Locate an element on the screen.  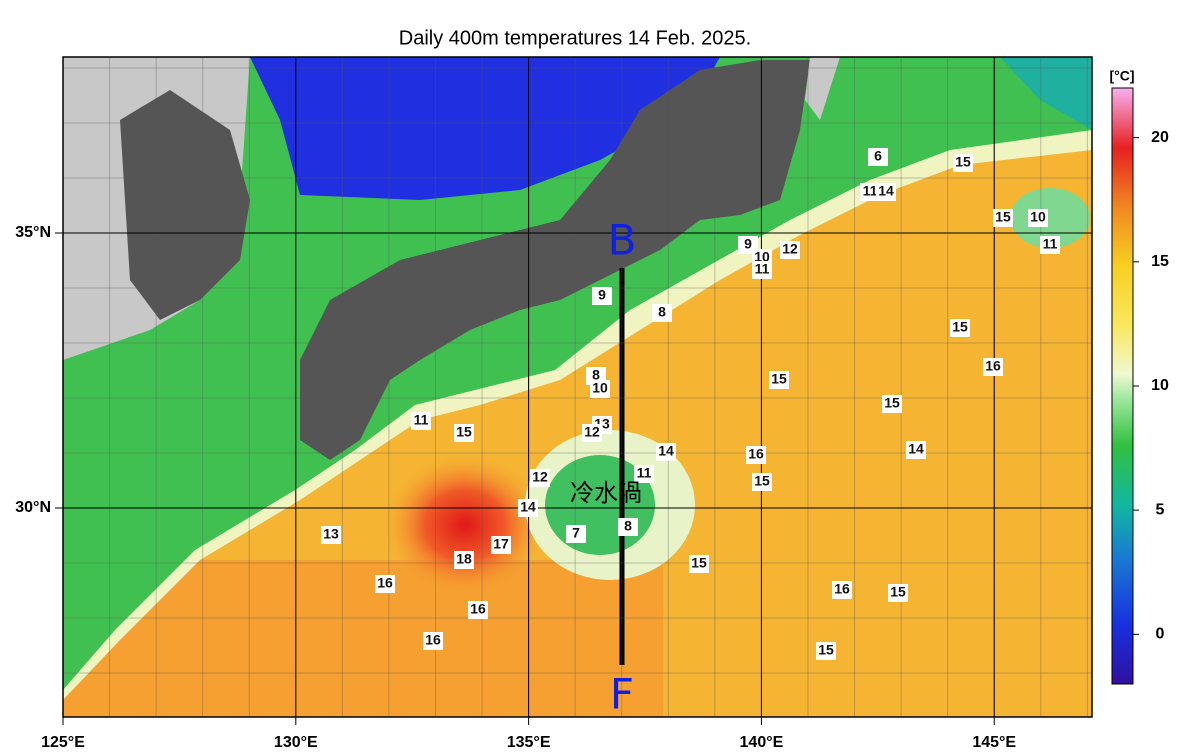
colorbar-tick-label: 5 is located at coordinates (1160, 509).